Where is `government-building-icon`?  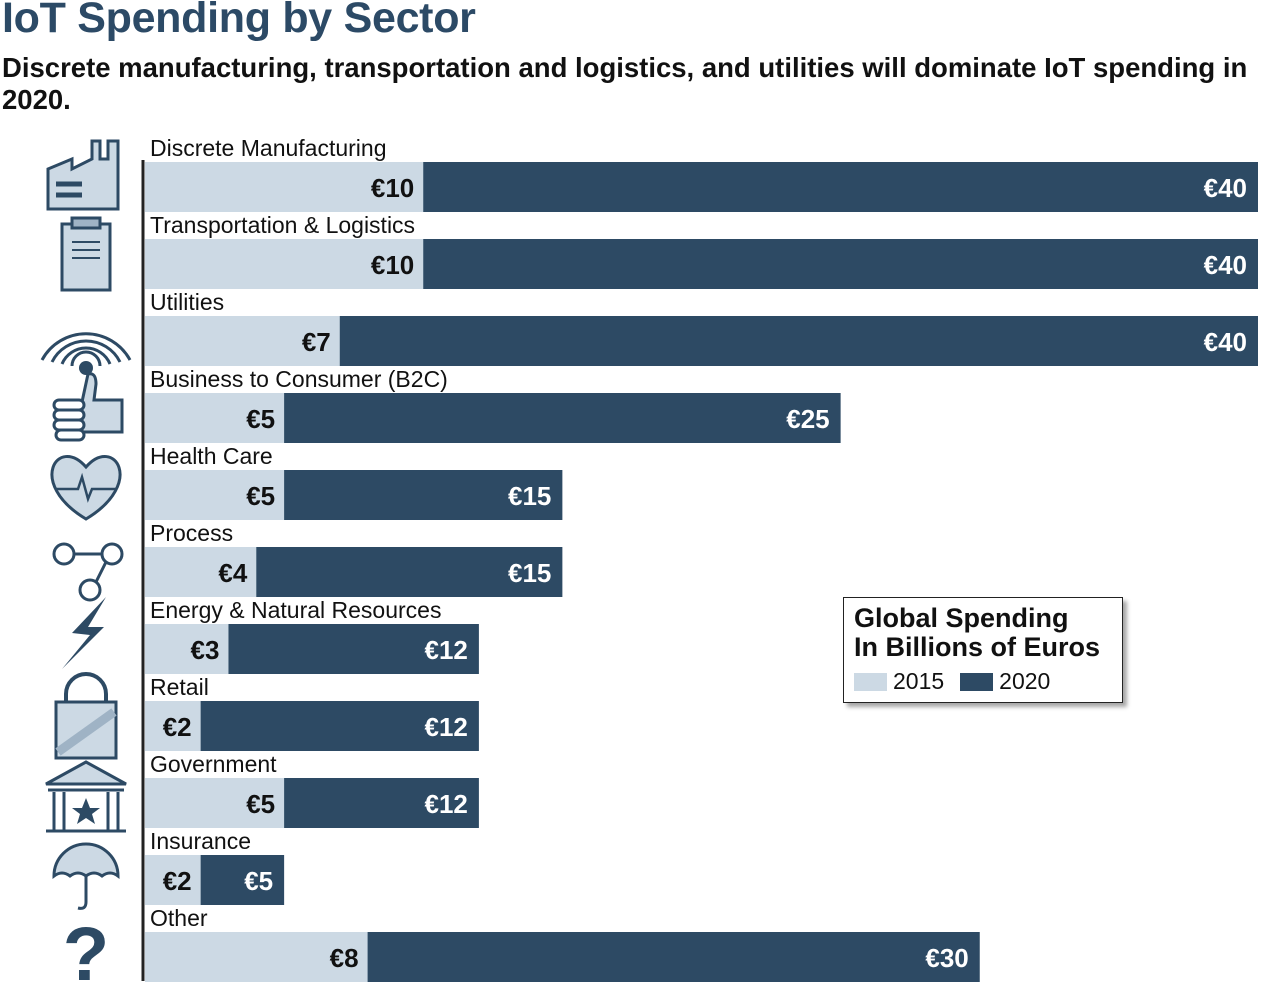
government-building-icon is located at coordinates (86, 796).